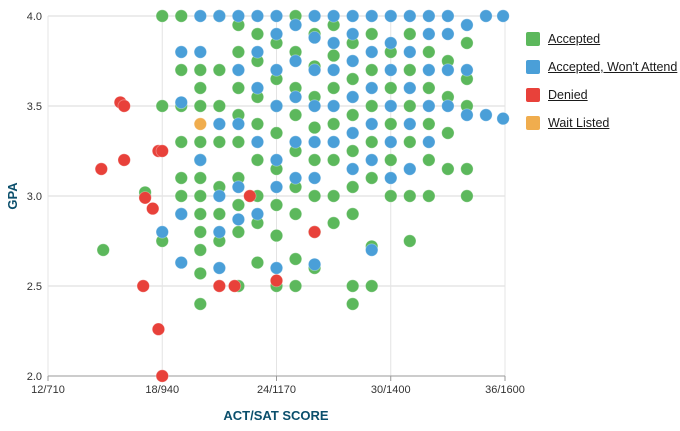 This screenshot has width=680, height=431. Describe the element at coordinates (601, 95) in the screenshot. I see `legend-item-denied: Denied` at that location.